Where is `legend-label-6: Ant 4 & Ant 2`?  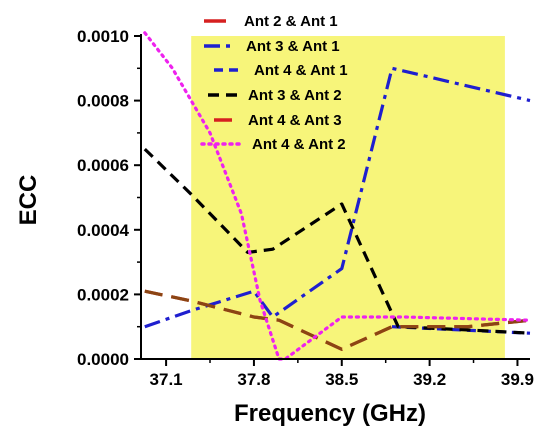
legend-label-6: Ant 4 & Ant 2 is located at coordinates (299, 144).